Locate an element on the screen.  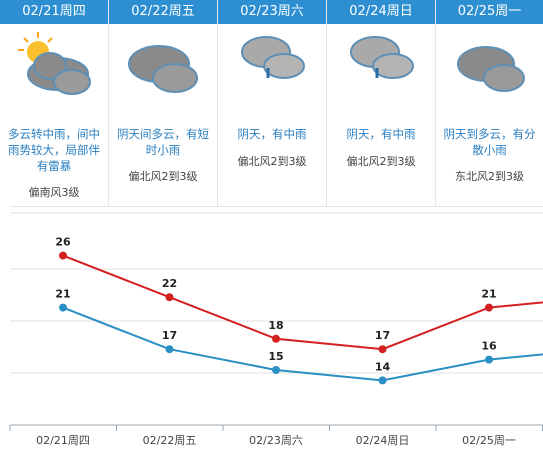
data-label: 18 is located at coordinates (275, 325).